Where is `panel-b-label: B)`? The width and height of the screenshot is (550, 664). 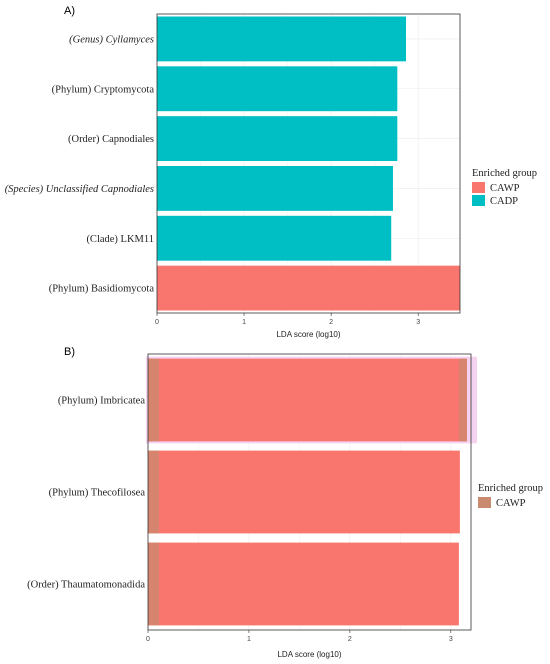
panel-b-label: B) is located at coordinates (69, 352).